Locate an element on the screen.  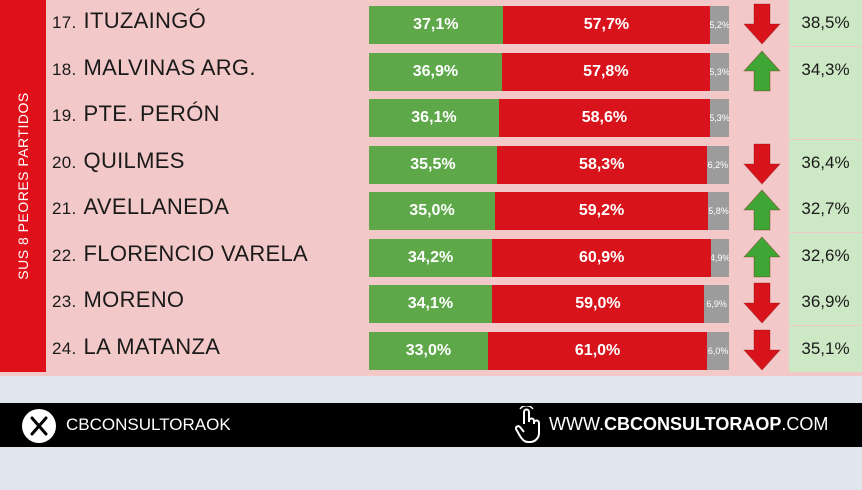
website-name: CBCONSULTORAOP is located at coordinates (692, 424).